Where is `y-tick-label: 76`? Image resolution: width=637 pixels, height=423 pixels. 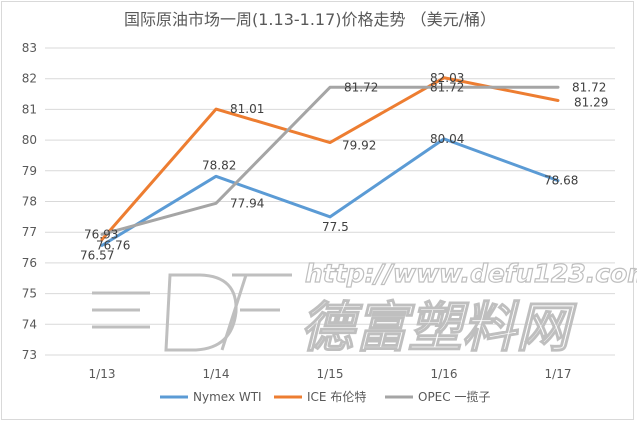
y-tick-label: 76 is located at coordinates (29, 263).